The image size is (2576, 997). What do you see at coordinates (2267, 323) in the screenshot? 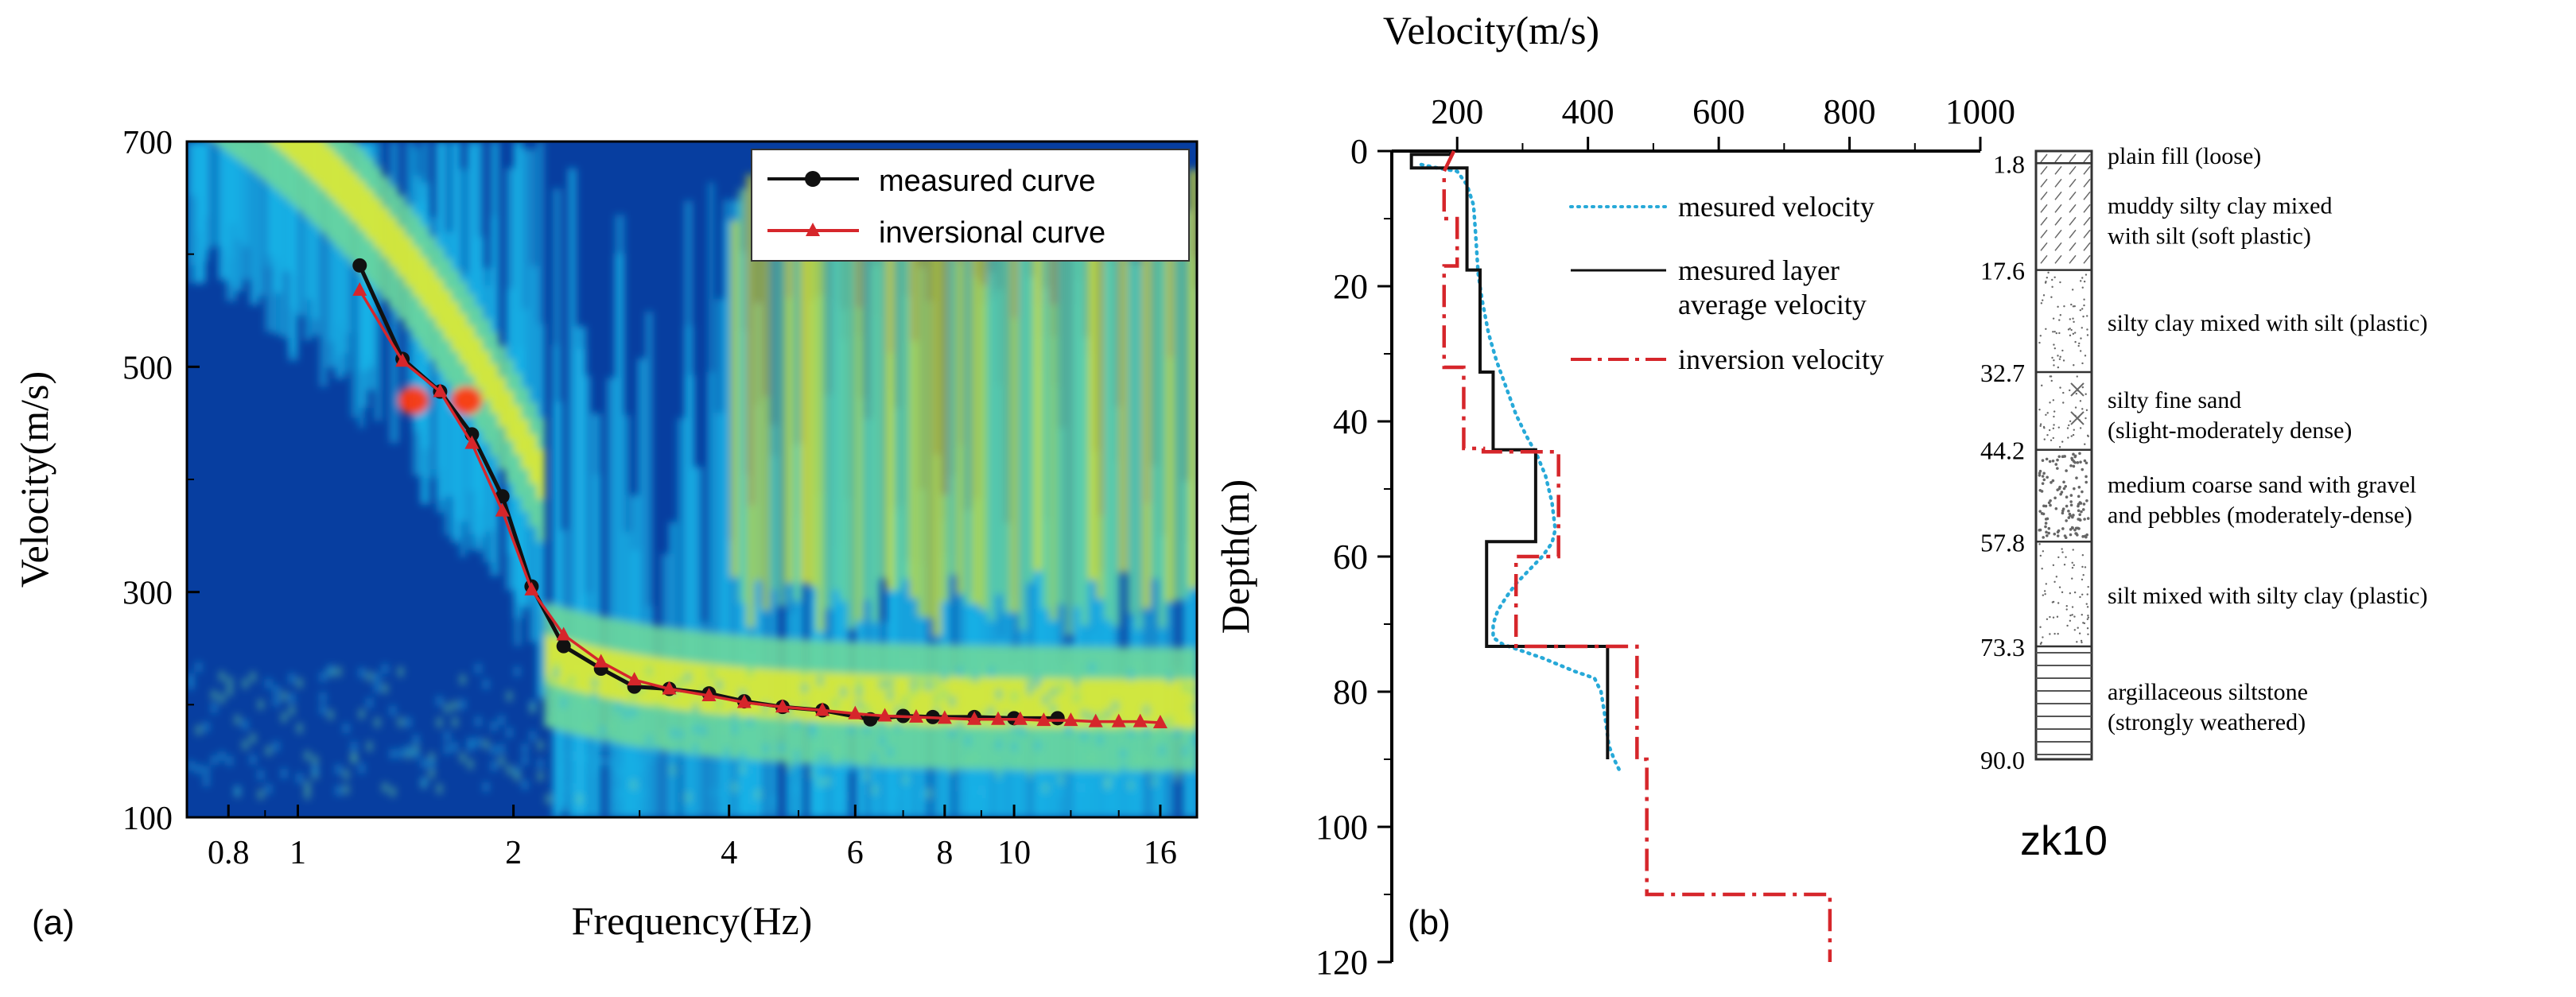
I see `borehole-layer-description: silty clay mixed with silt (plastic)` at bounding box center [2267, 323].